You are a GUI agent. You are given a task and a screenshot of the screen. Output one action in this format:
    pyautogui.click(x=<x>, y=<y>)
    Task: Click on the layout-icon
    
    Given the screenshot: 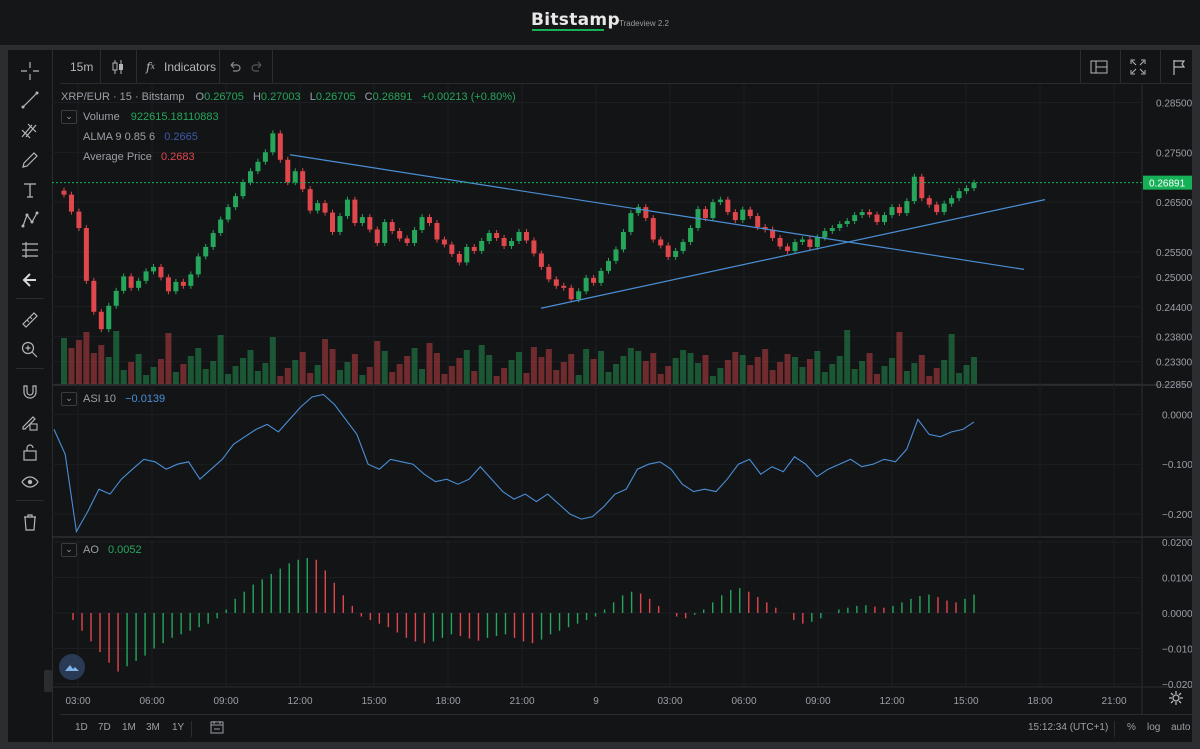 What is the action you would take?
    pyautogui.click(x=1099, y=66)
    